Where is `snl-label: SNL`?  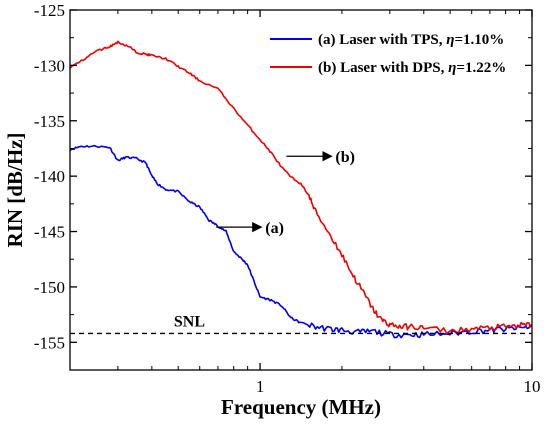
snl-label: SNL is located at coordinates (189, 321).